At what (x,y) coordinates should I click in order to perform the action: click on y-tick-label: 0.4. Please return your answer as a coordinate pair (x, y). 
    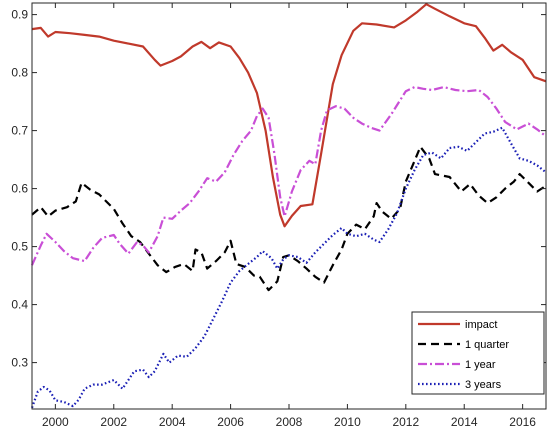
    Looking at the image, I should click on (19, 305).